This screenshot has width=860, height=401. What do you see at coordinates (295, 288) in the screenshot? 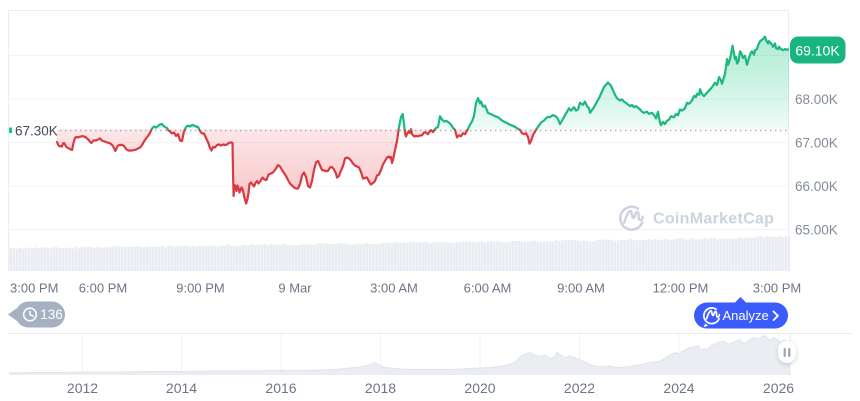
I see `svg-text: 9 Mar` at bounding box center [295, 288].